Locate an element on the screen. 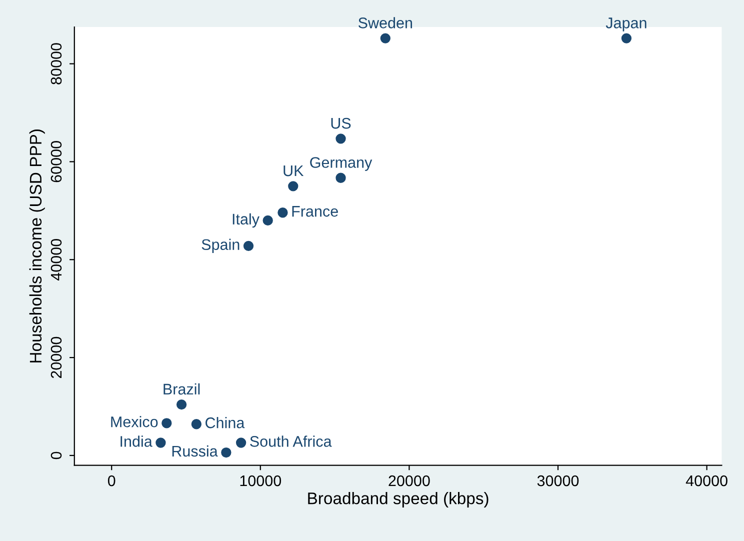 The width and height of the screenshot is (744, 541). annotation: Japan is located at coordinates (626, 25).